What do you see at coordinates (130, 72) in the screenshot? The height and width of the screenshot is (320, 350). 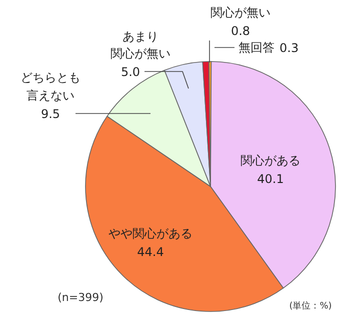 I see `data-label: 5.0` at bounding box center [130, 72].